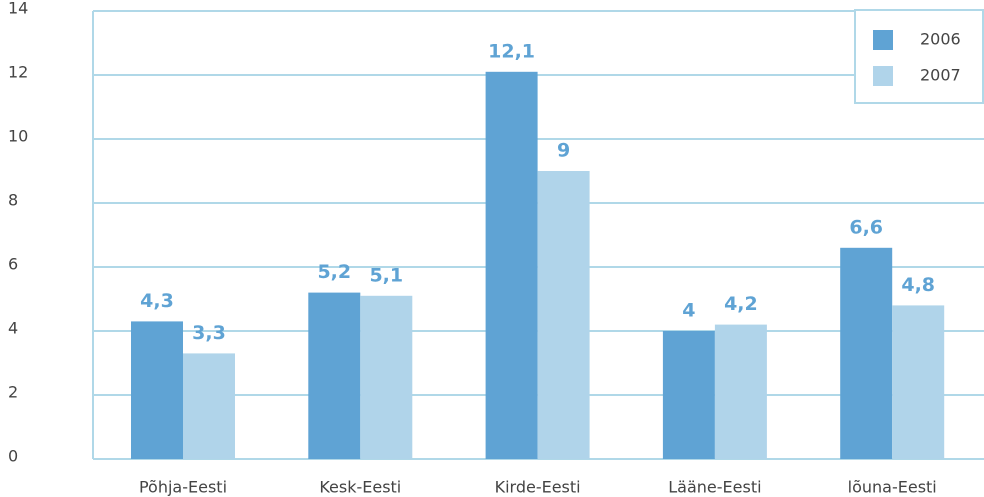 This screenshot has height=497, width=984. I want to click on value-label: 12,1, so click(511, 51).